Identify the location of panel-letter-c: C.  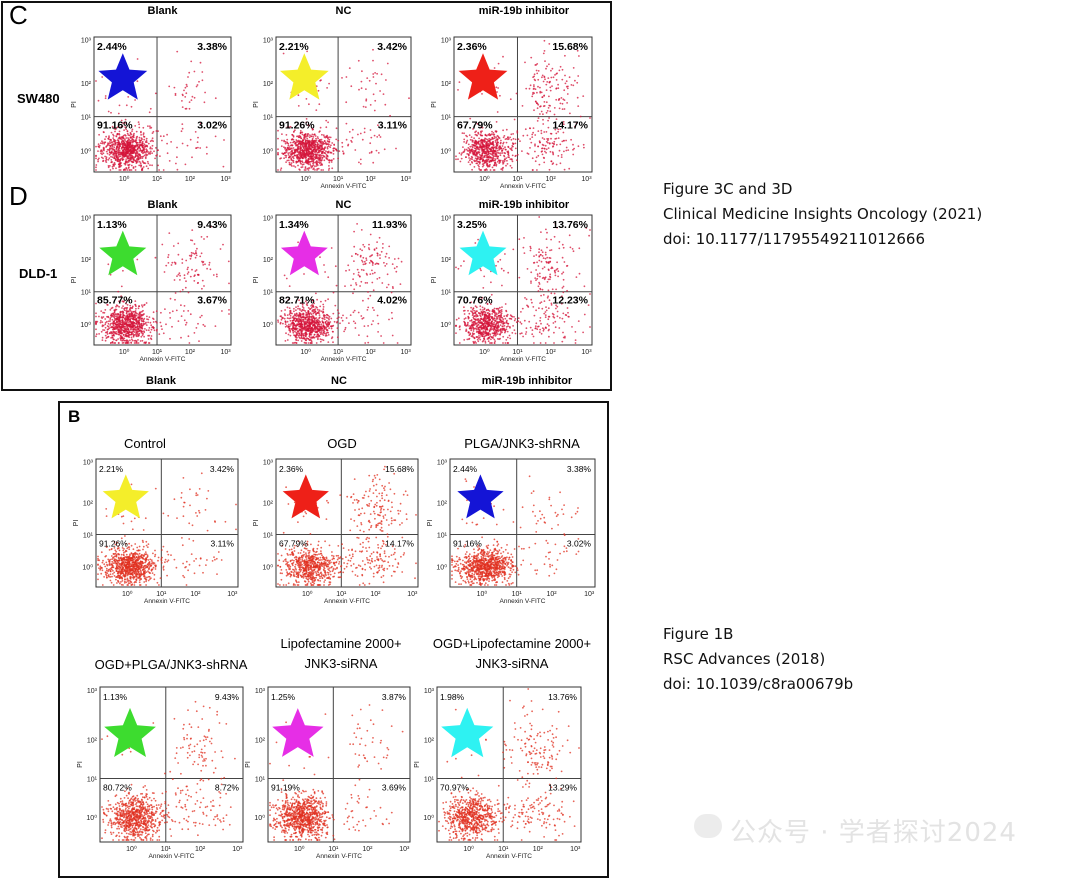
(18, 15).